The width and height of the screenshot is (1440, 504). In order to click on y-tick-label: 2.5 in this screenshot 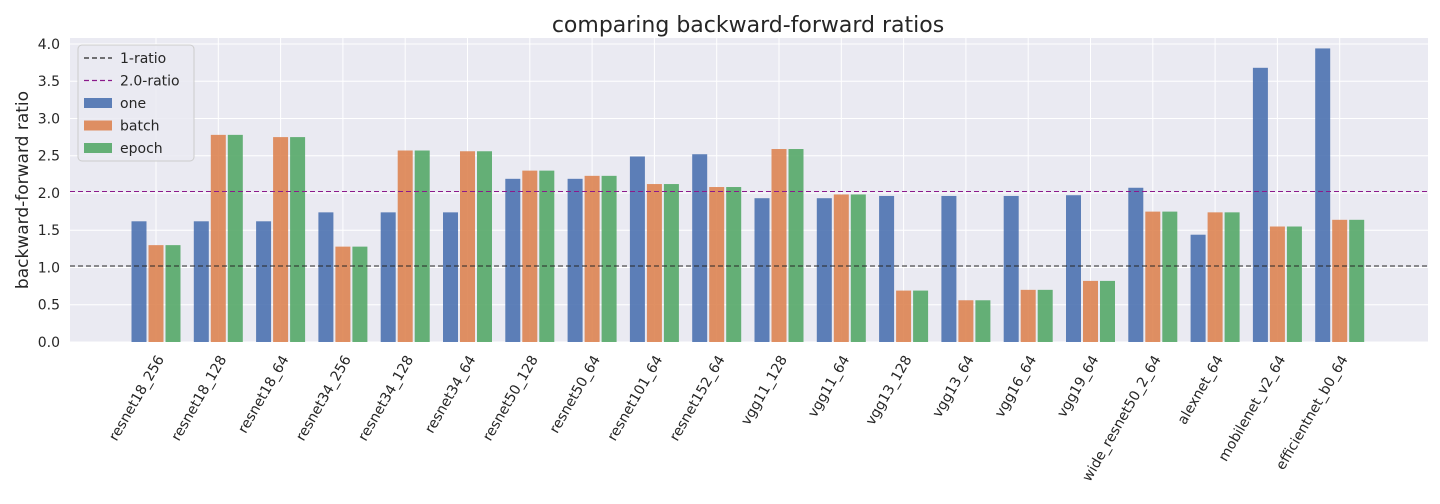, I will do `click(49, 157)`.